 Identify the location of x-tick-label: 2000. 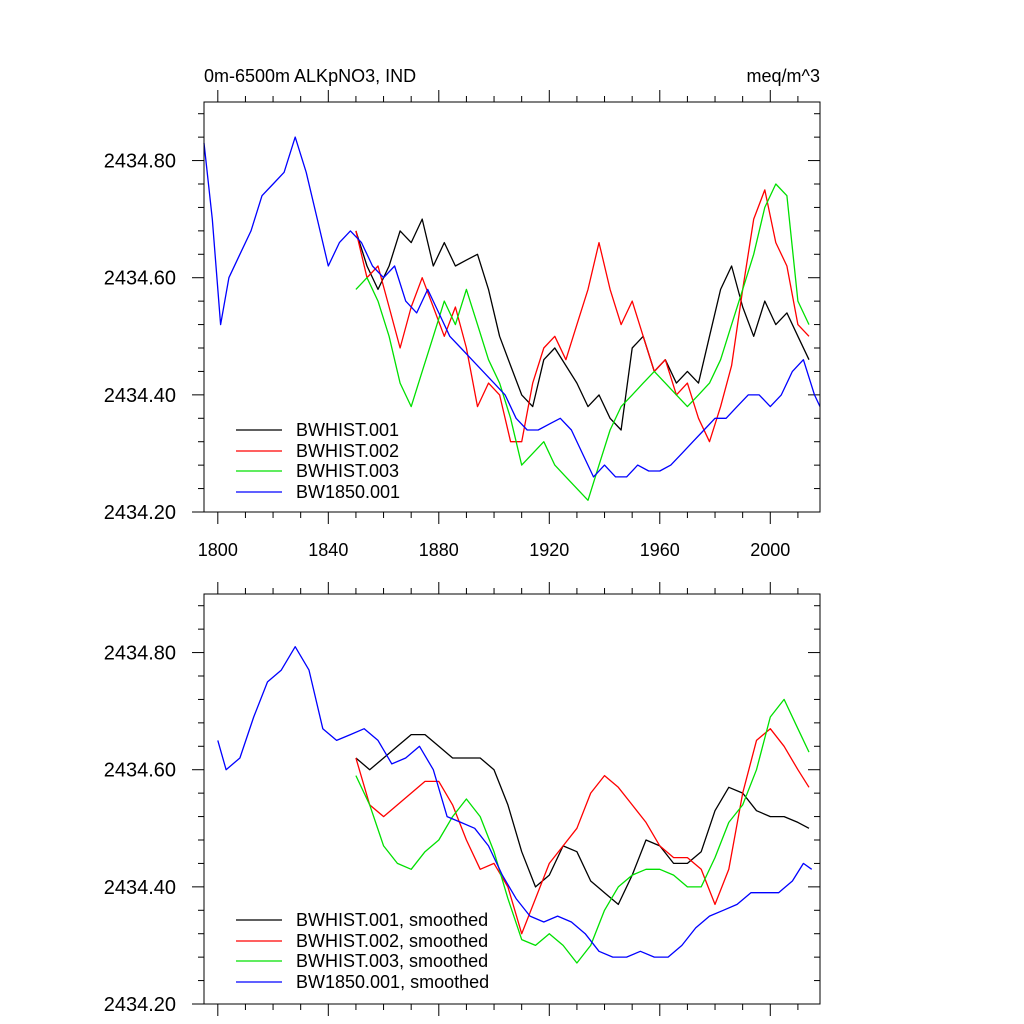
(770, 550).